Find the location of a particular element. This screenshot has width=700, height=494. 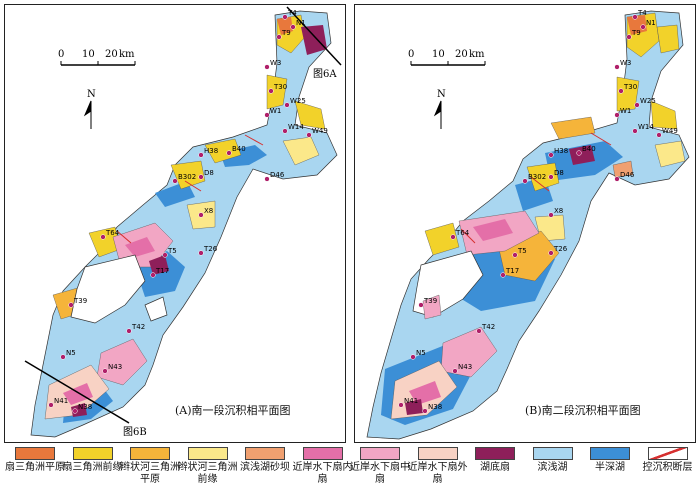

well-label: T42 is located at coordinates (138, 327).